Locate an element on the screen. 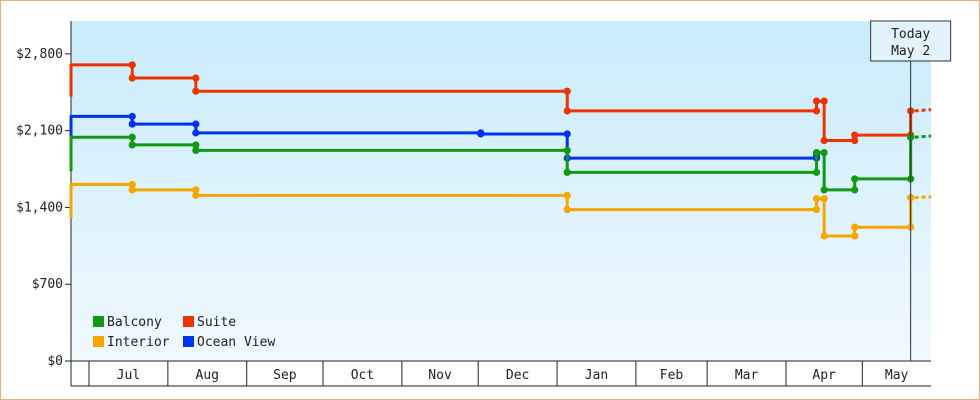 The height and width of the screenshot is (400, 980). x-tick-label: Apr is located at coordinates (824, 375).